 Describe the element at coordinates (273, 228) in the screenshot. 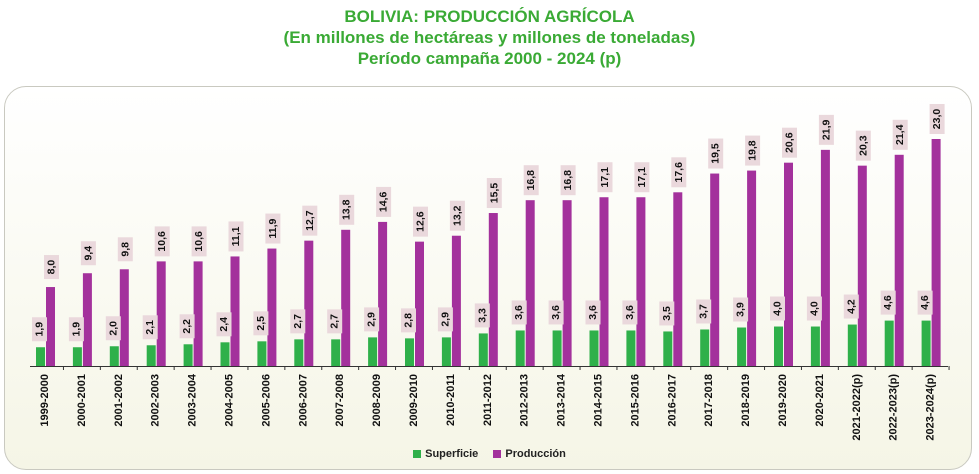

I see `data-label-produccion: 11,9` at that location.